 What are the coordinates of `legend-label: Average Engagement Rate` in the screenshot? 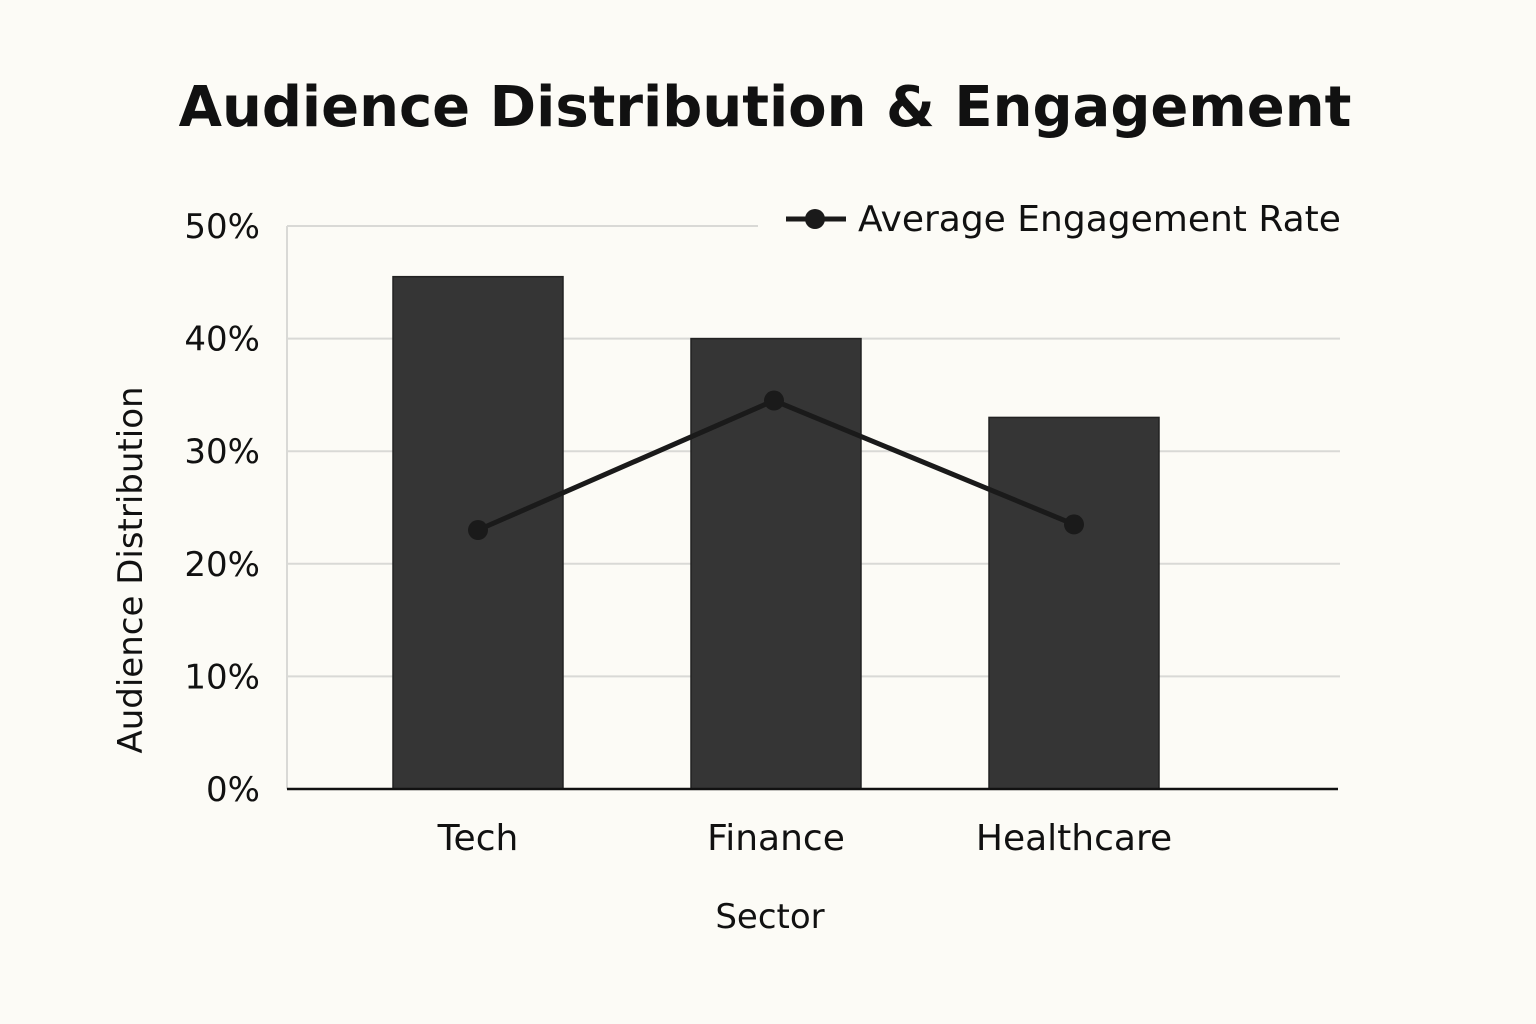 It's located at (1099, 219).